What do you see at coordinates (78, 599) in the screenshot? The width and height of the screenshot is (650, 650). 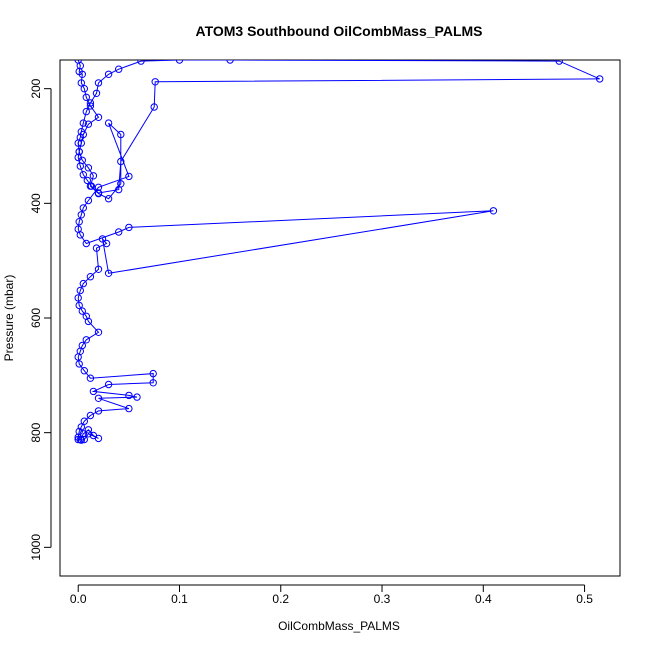 I see `x-tick-label: 0.0` at bounding box center [78, 599].